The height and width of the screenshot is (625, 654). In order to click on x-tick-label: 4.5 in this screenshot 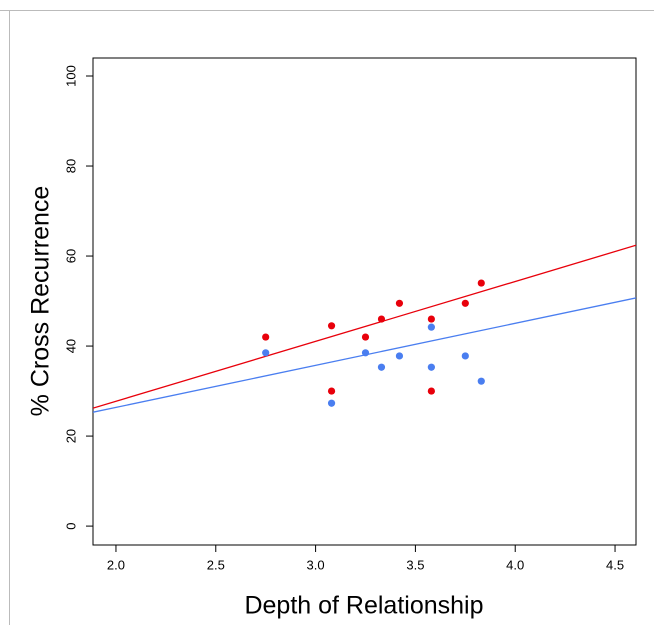, I will do `click(615, 564)`.